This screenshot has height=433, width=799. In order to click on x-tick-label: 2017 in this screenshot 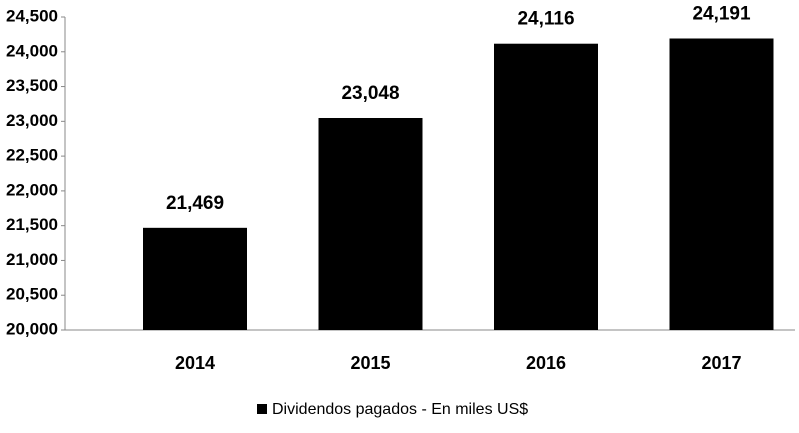, I will do `click(721, 363)`.